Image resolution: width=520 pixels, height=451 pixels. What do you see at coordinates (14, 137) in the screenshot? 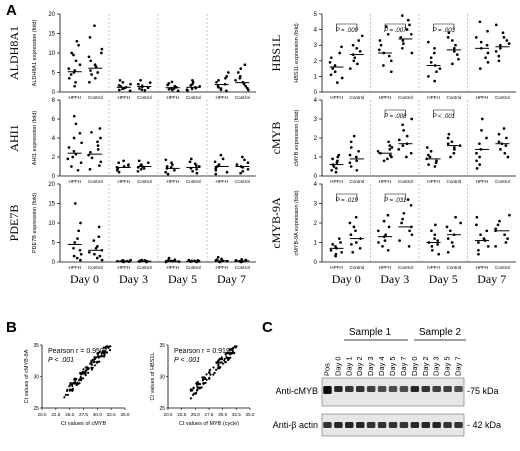
I see `gene-label: AHI1` at bounding box center [14, 137].